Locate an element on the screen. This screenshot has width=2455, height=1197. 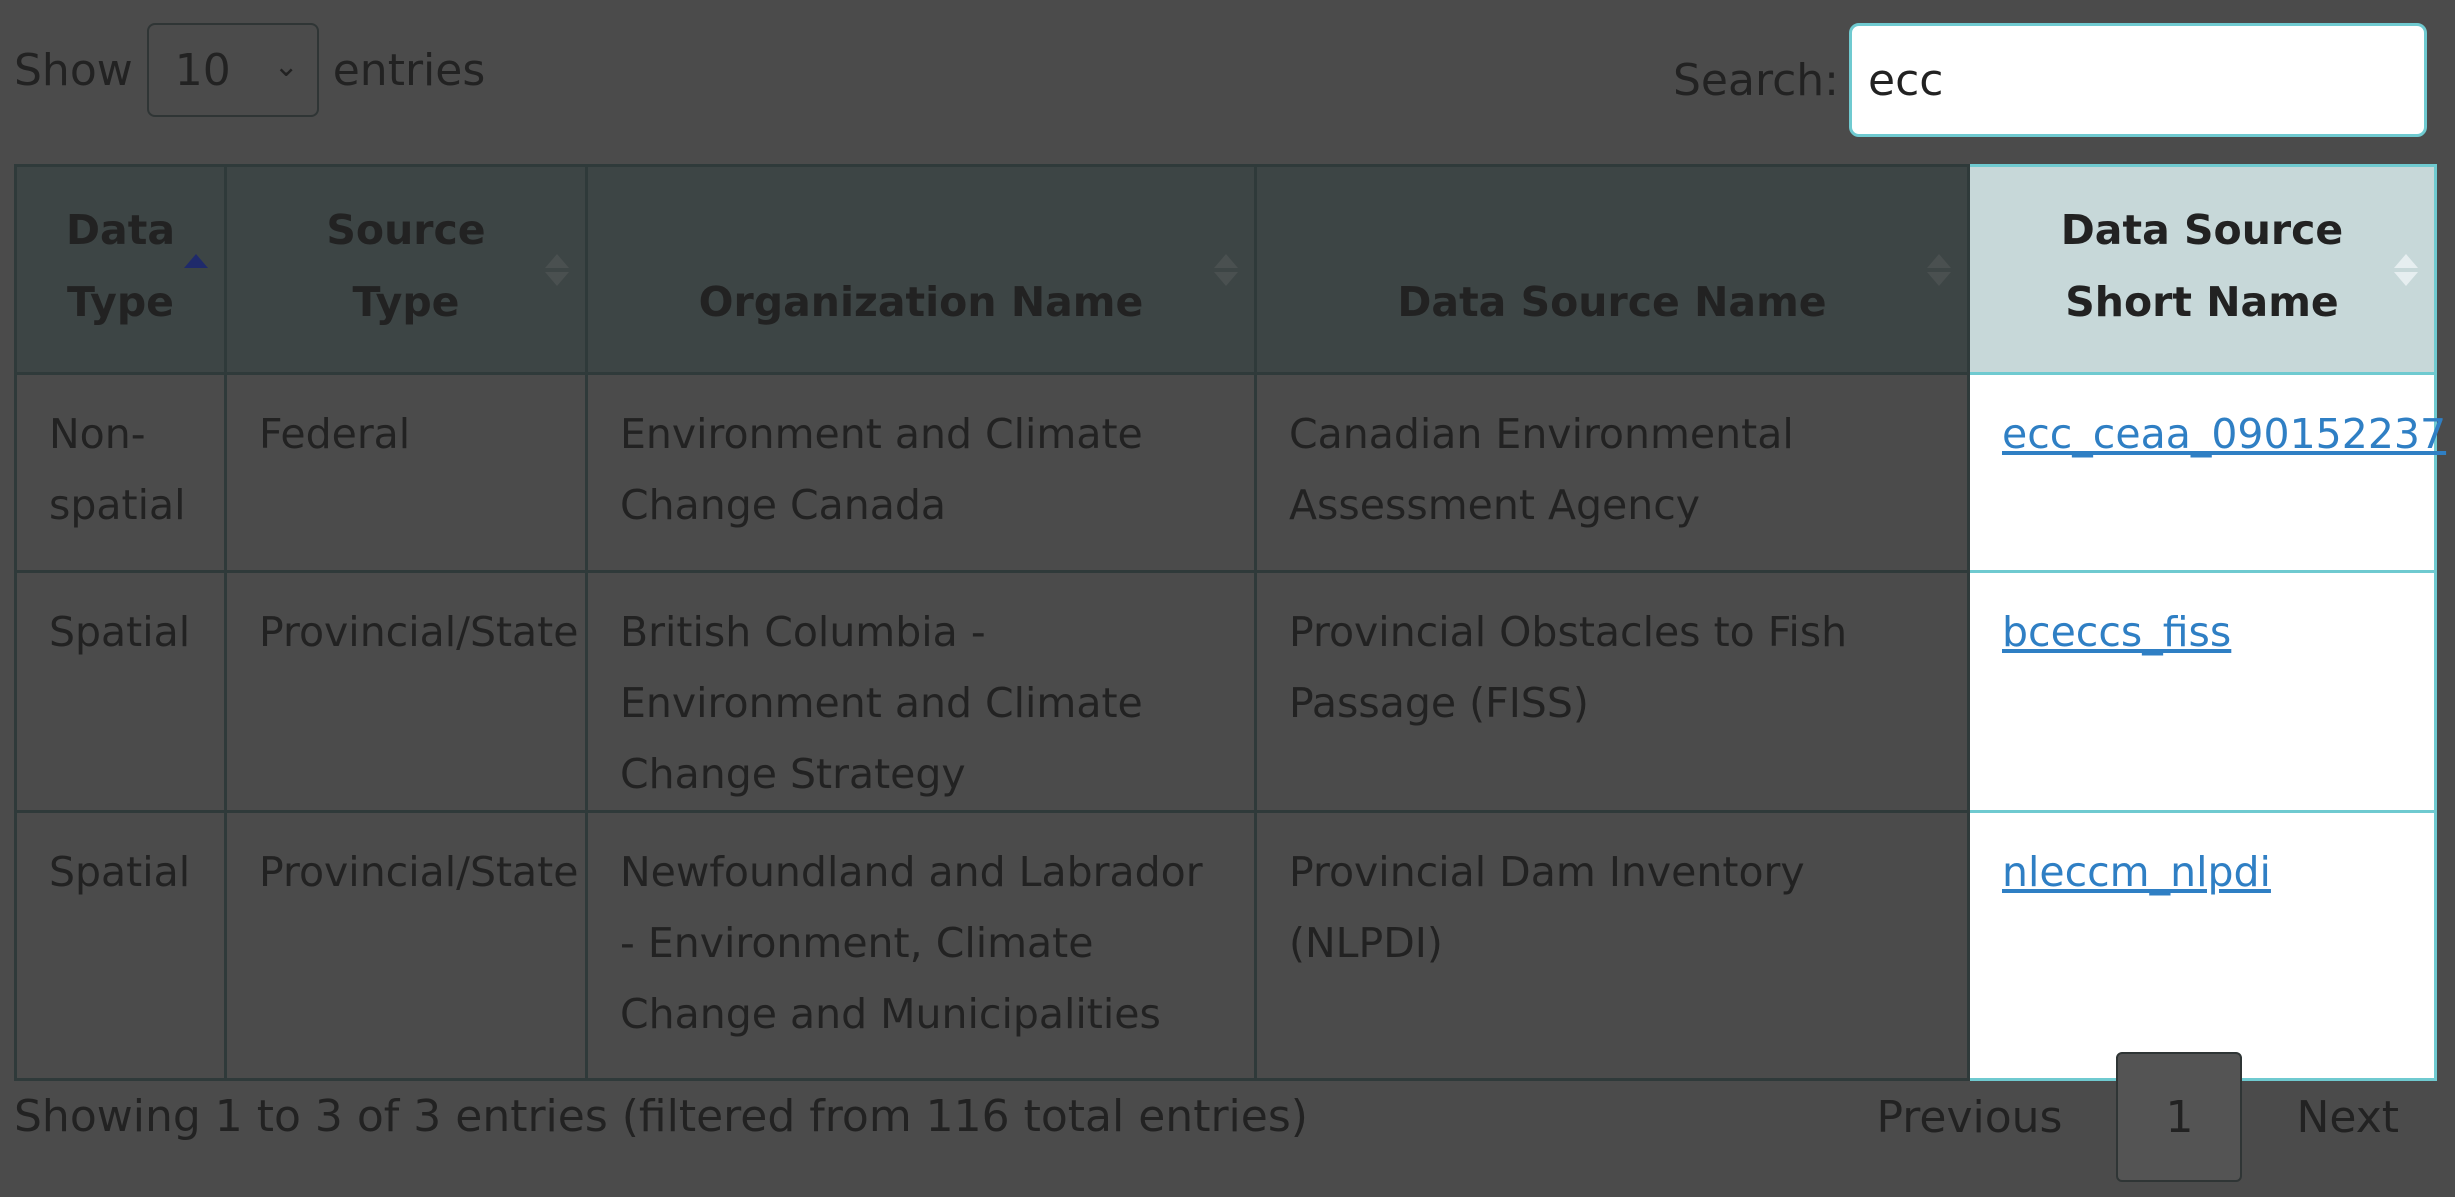
cell-data-type: Non-spatial is located at coordinates (120, 472).